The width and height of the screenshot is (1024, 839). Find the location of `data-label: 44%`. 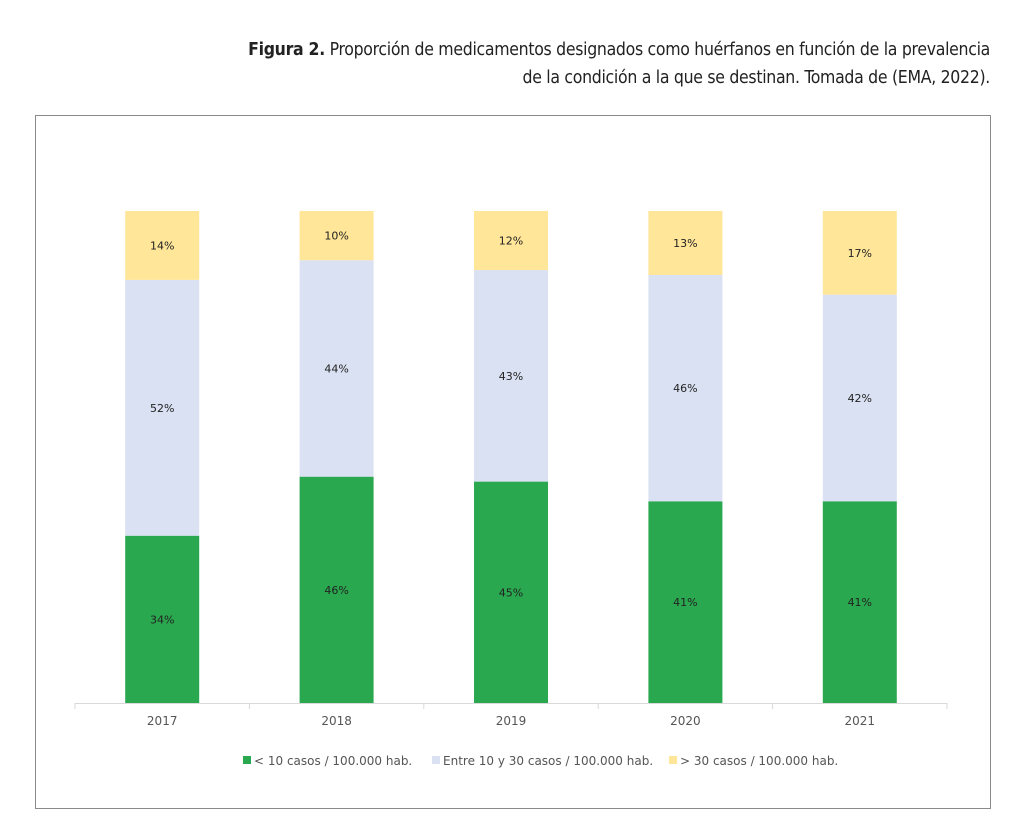

data-label: 44% is located at coordinates (336, 368).